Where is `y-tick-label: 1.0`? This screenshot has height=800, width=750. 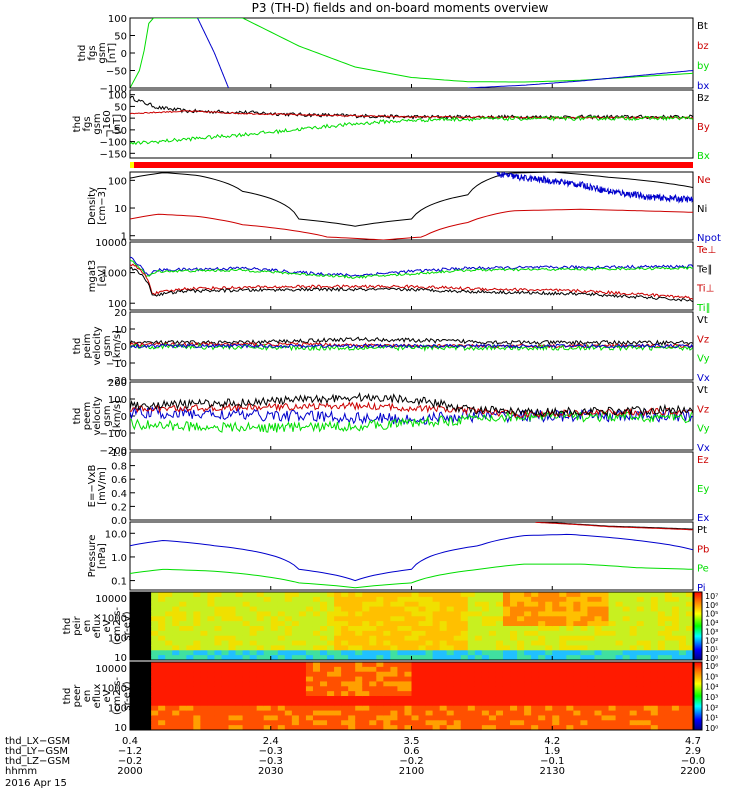
y-tick-label: 1.0 is located at coordinates (119, 453).